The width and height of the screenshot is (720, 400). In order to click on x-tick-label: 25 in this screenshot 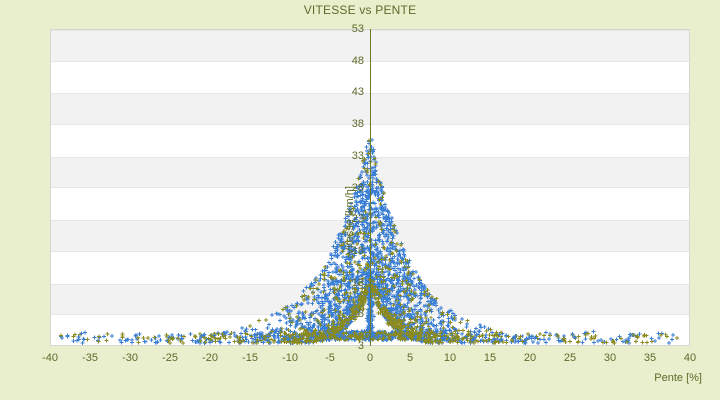, I will do `click(570, 358)`.